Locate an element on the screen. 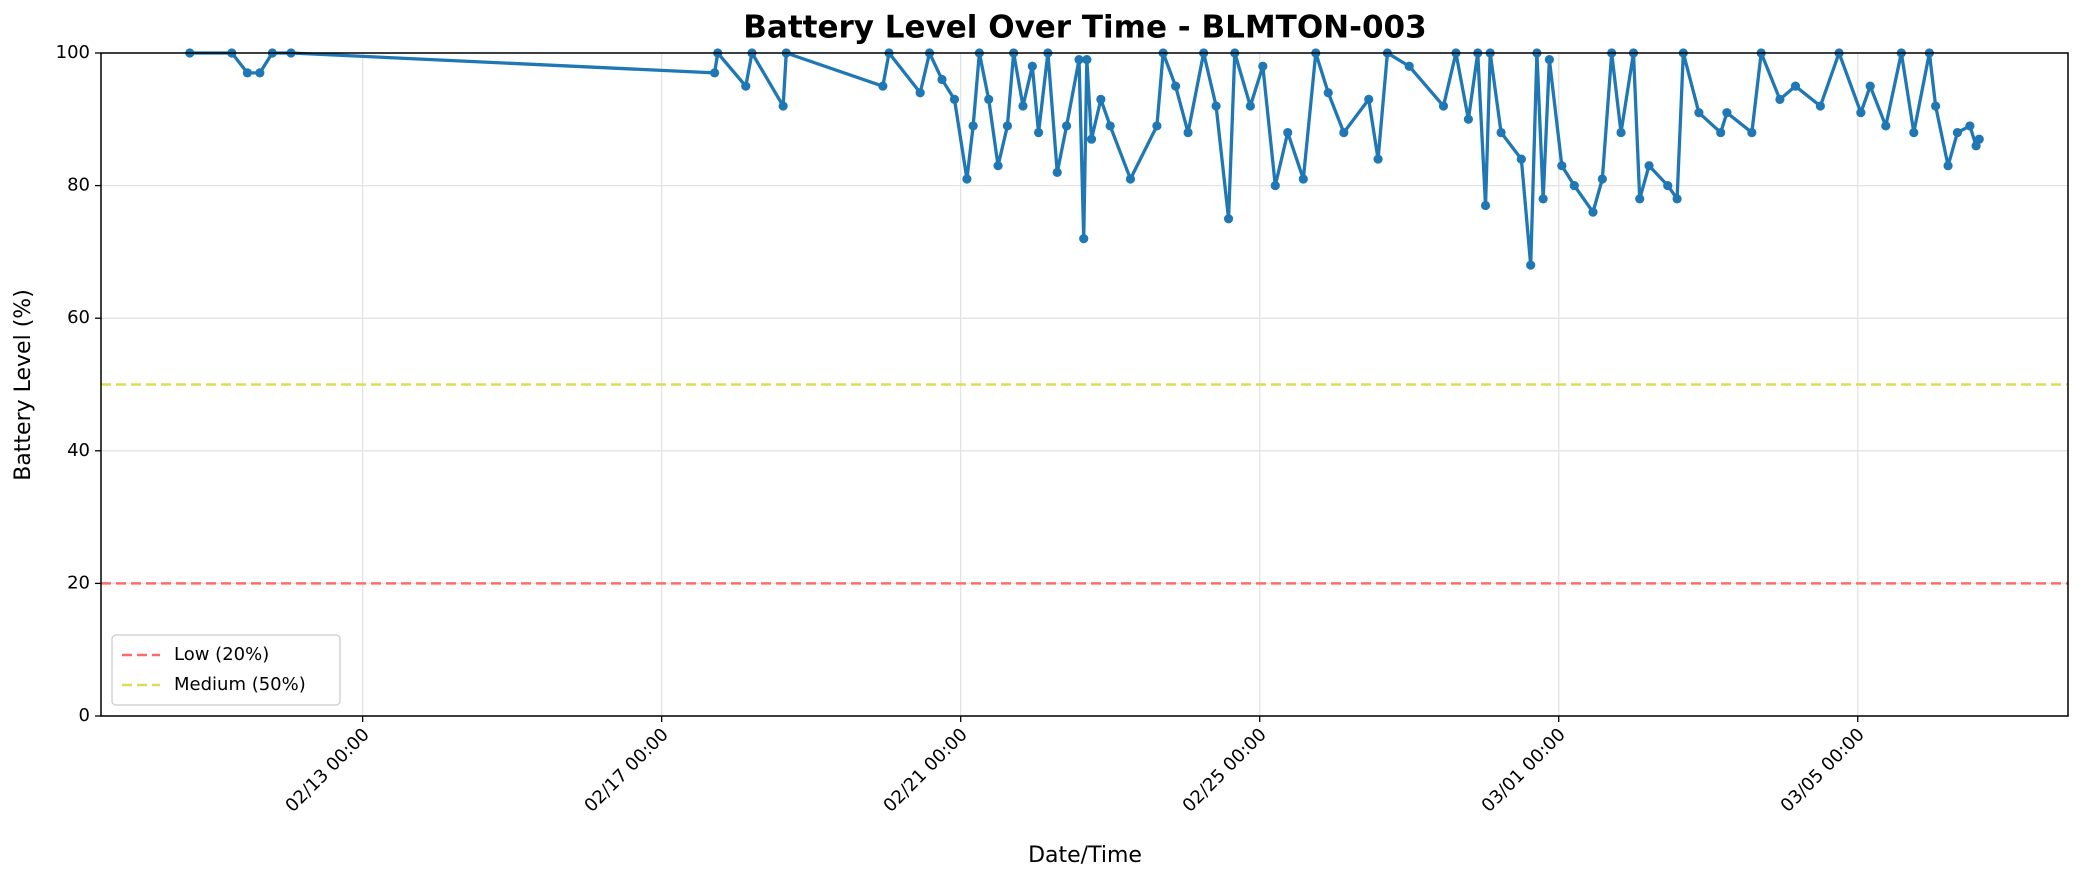 The image size is (2084, 883). legend: Low (20%) Medium (50%) is located at coordinates (226, 670).